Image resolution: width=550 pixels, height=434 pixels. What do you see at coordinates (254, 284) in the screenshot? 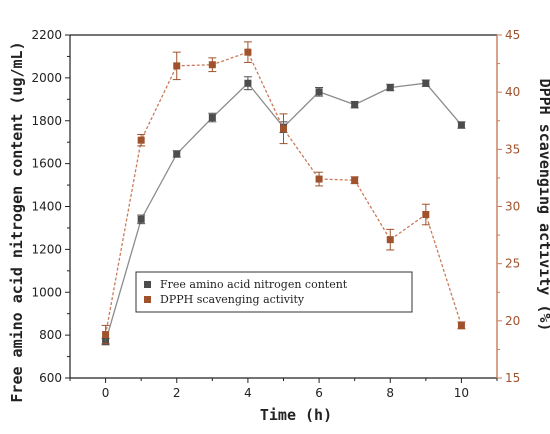
I see `legend-label: Free amino acid nitrogen content` at bounding box center [254, 284].